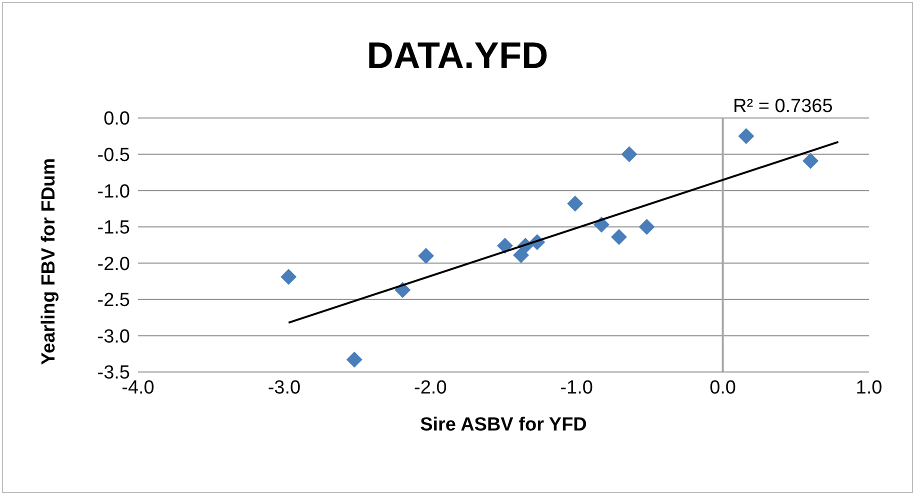 This screenshot has height=495, width=915. What do you see at coordinates (113, 191) in the screenshot?
I see `y-tick-label: -1.0` at bounding box center [113, 191].